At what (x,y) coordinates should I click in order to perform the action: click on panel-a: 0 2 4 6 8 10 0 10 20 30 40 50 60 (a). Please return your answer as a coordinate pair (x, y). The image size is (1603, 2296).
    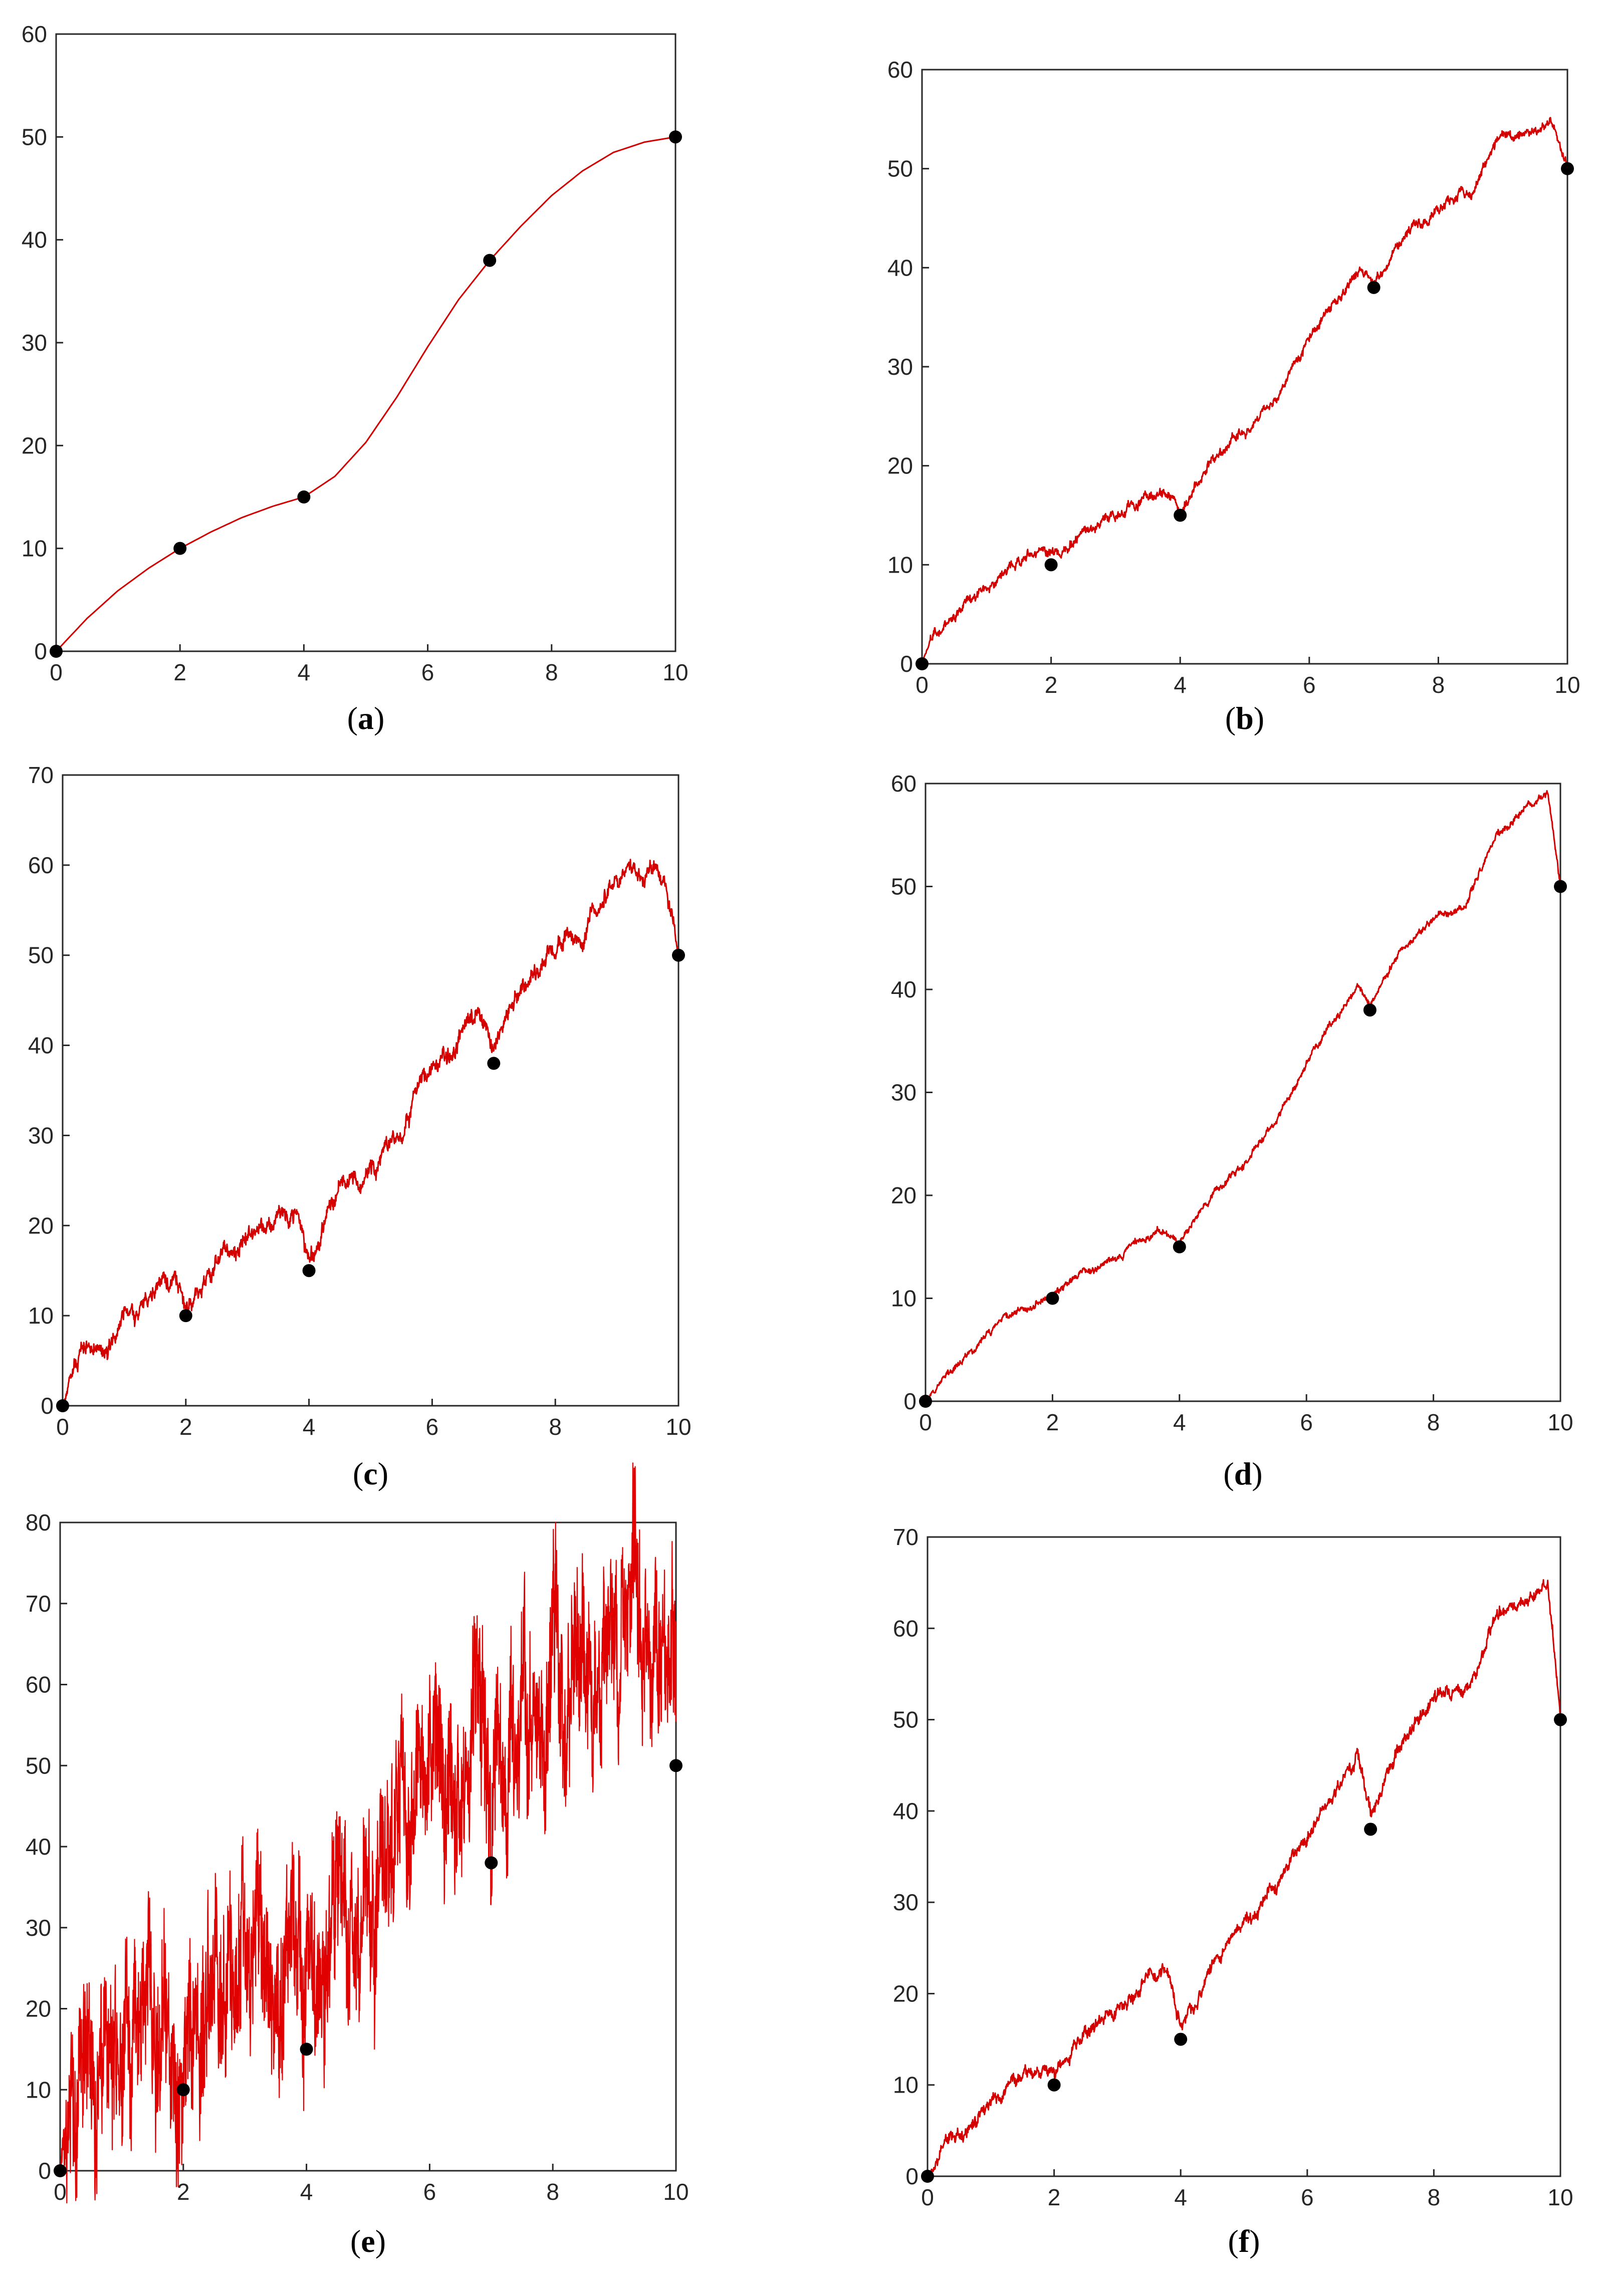
    Looking at the image, I should click on (355, 378).